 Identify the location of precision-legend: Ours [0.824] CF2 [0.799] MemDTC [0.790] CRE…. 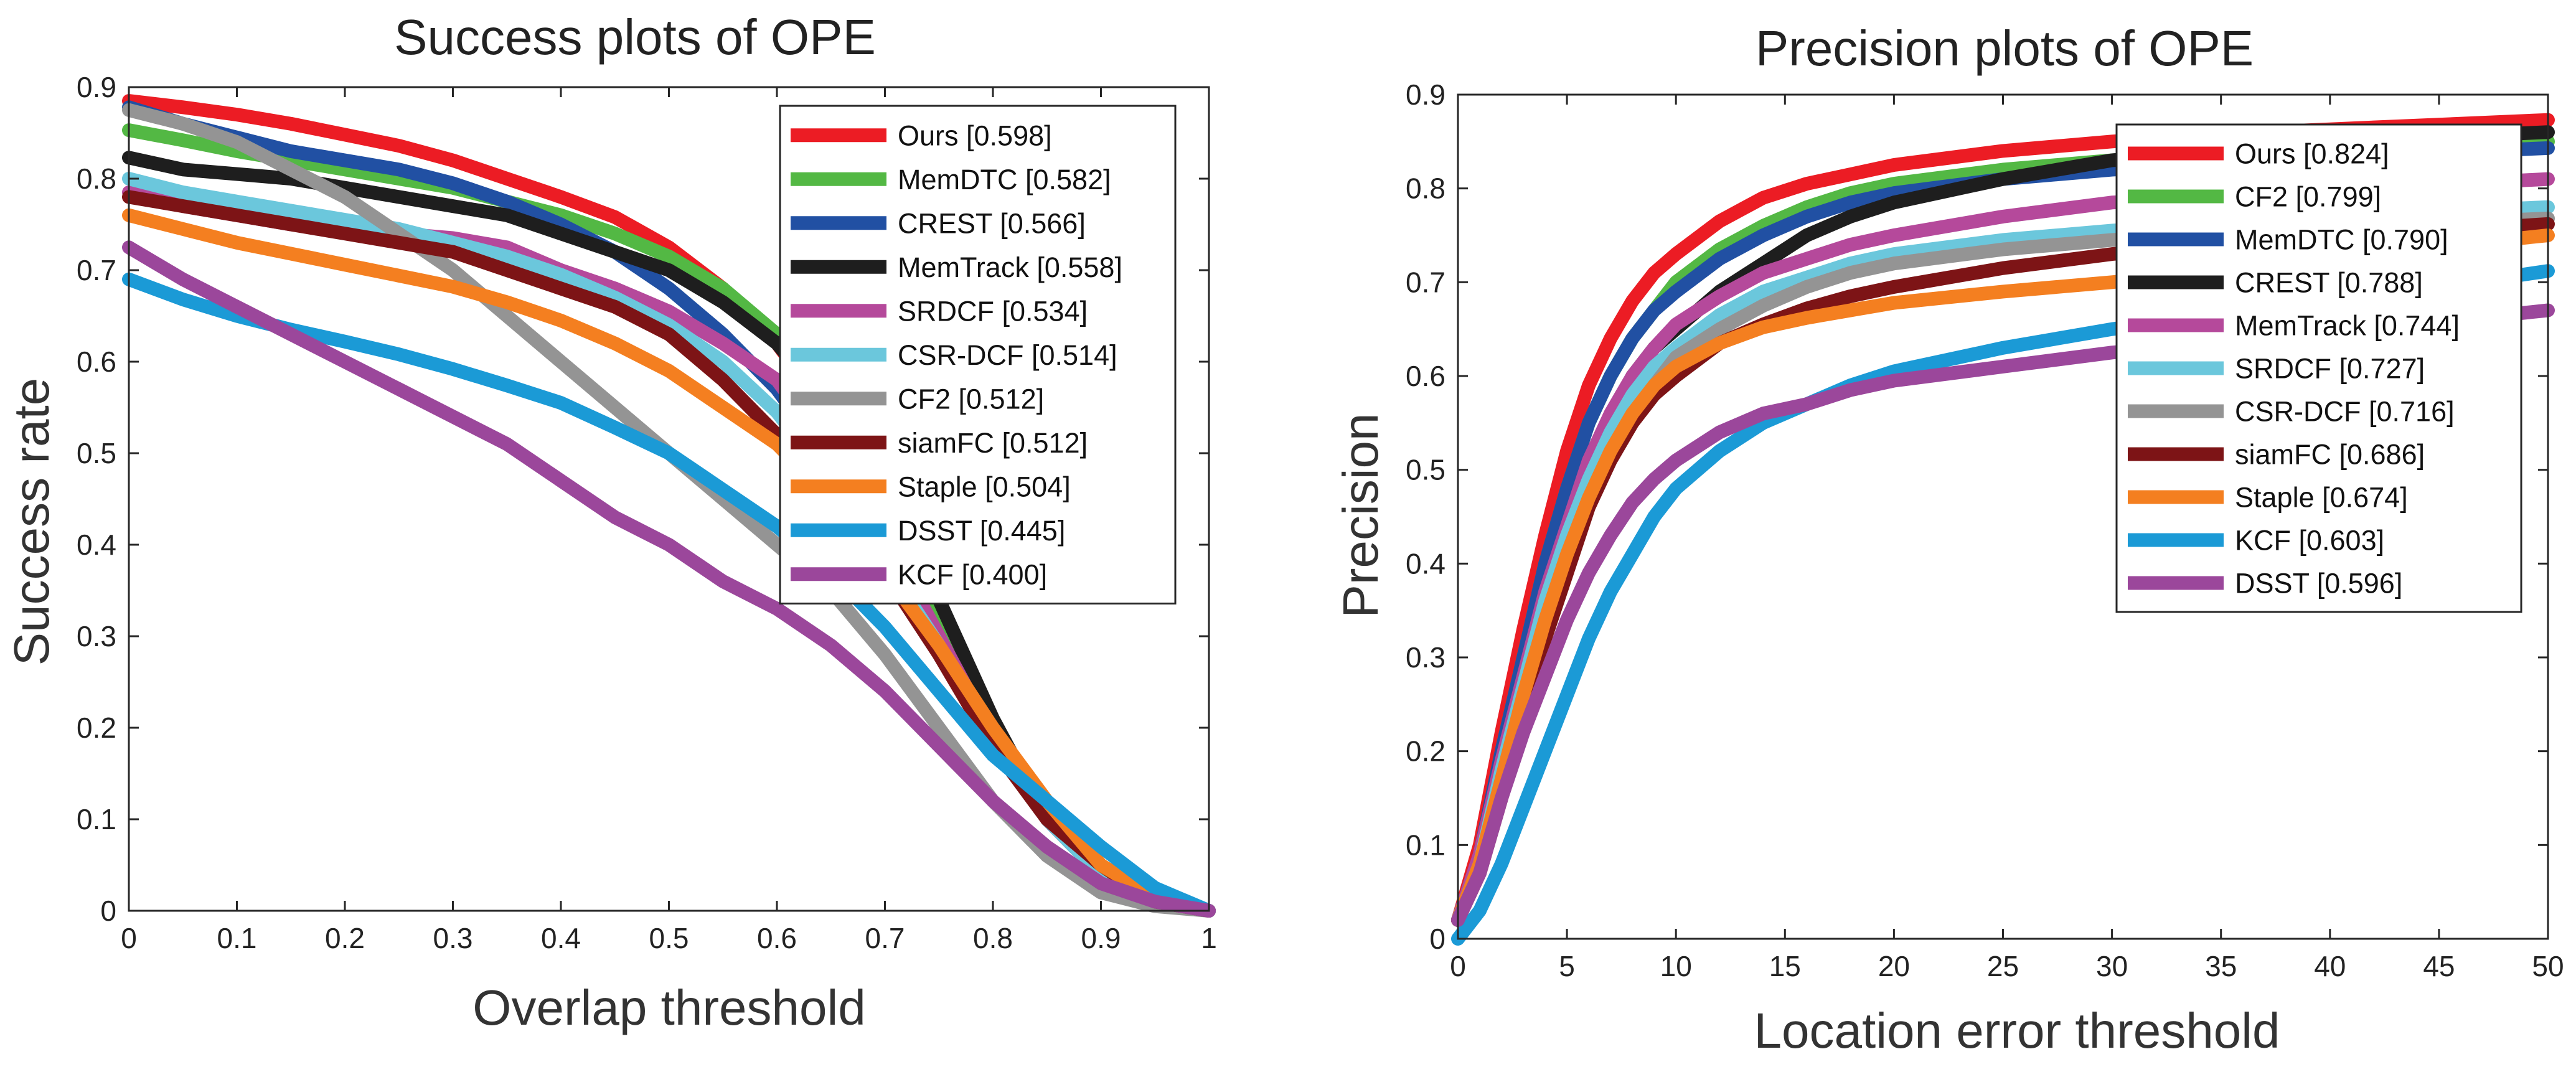
(2318, 368).